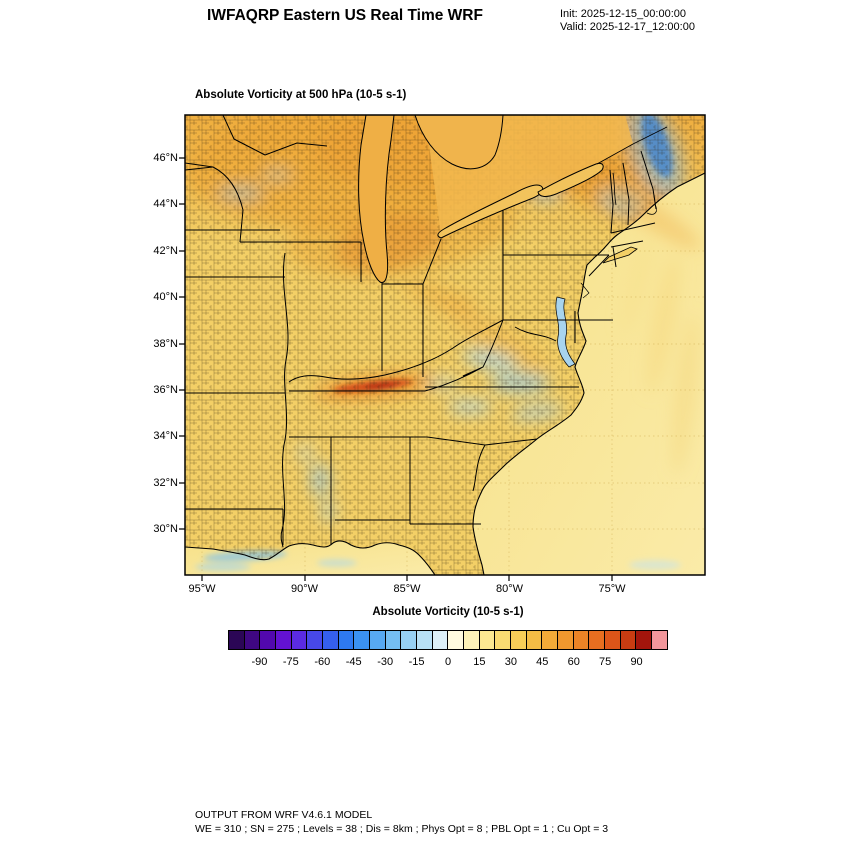 This screenshot has height=850, width=850. Describe the element at coordinates (165, 158) in the screenshot. I see `lat-tick-label: 46°N` at that location.